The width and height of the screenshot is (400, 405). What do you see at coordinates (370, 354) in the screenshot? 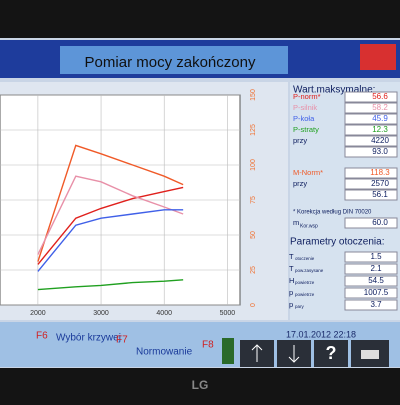
I see `print-icon` at bounding box center [370, 354].